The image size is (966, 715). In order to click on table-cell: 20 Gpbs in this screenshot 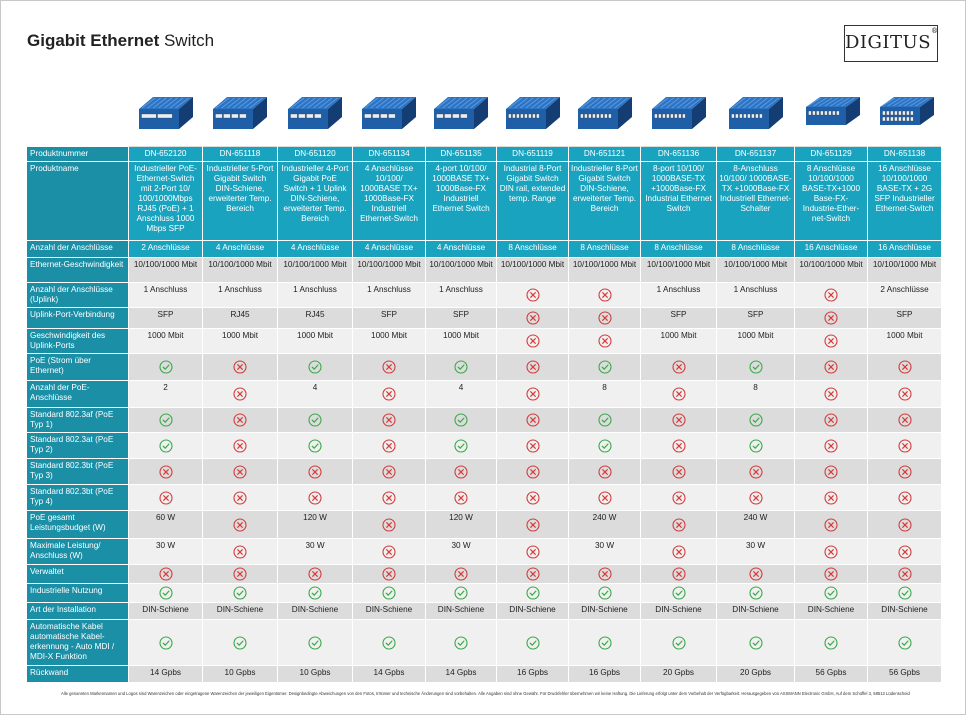, I will do `click(755, 674)`.